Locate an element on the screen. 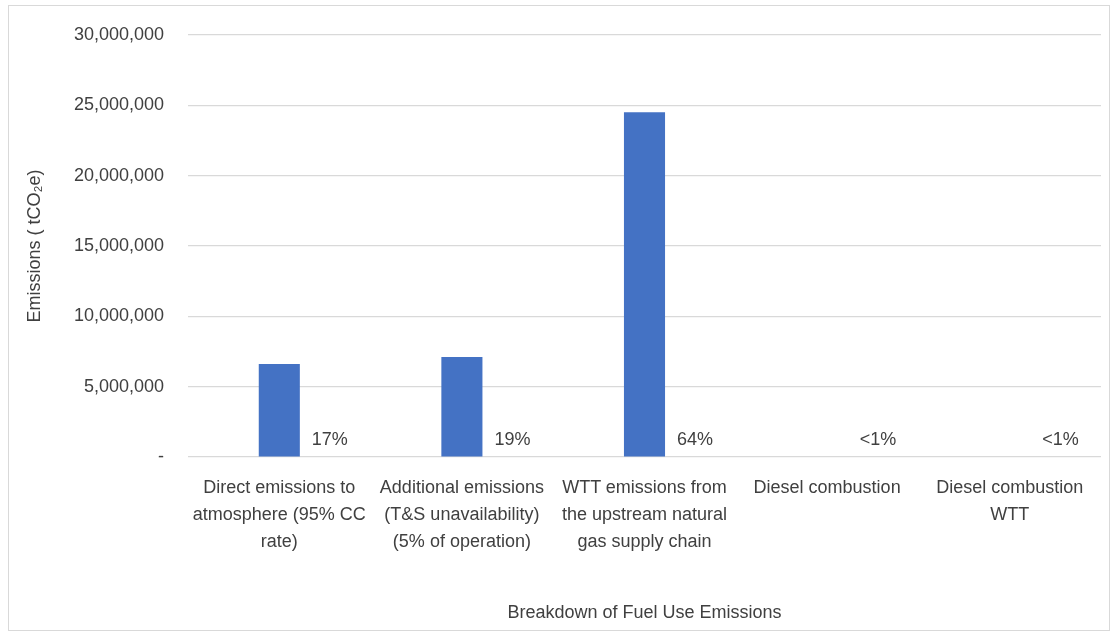  annotation: 17% is located at coordinates (329, 439).